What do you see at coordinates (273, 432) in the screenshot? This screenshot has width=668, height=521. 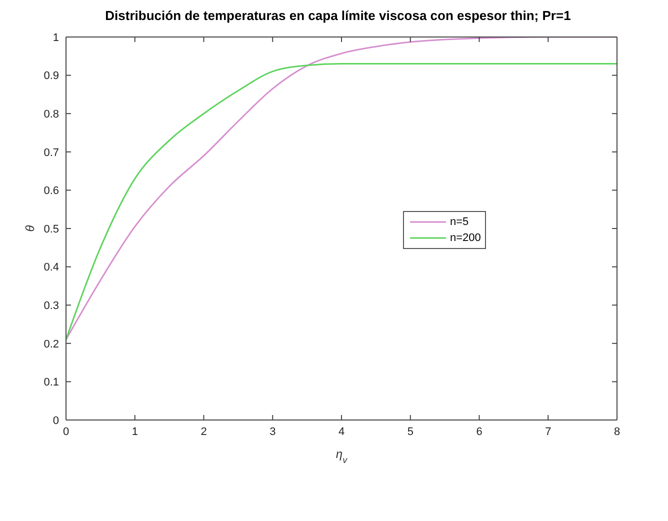 I see `x-tick-label: 3` at bounding box center [273, 432].